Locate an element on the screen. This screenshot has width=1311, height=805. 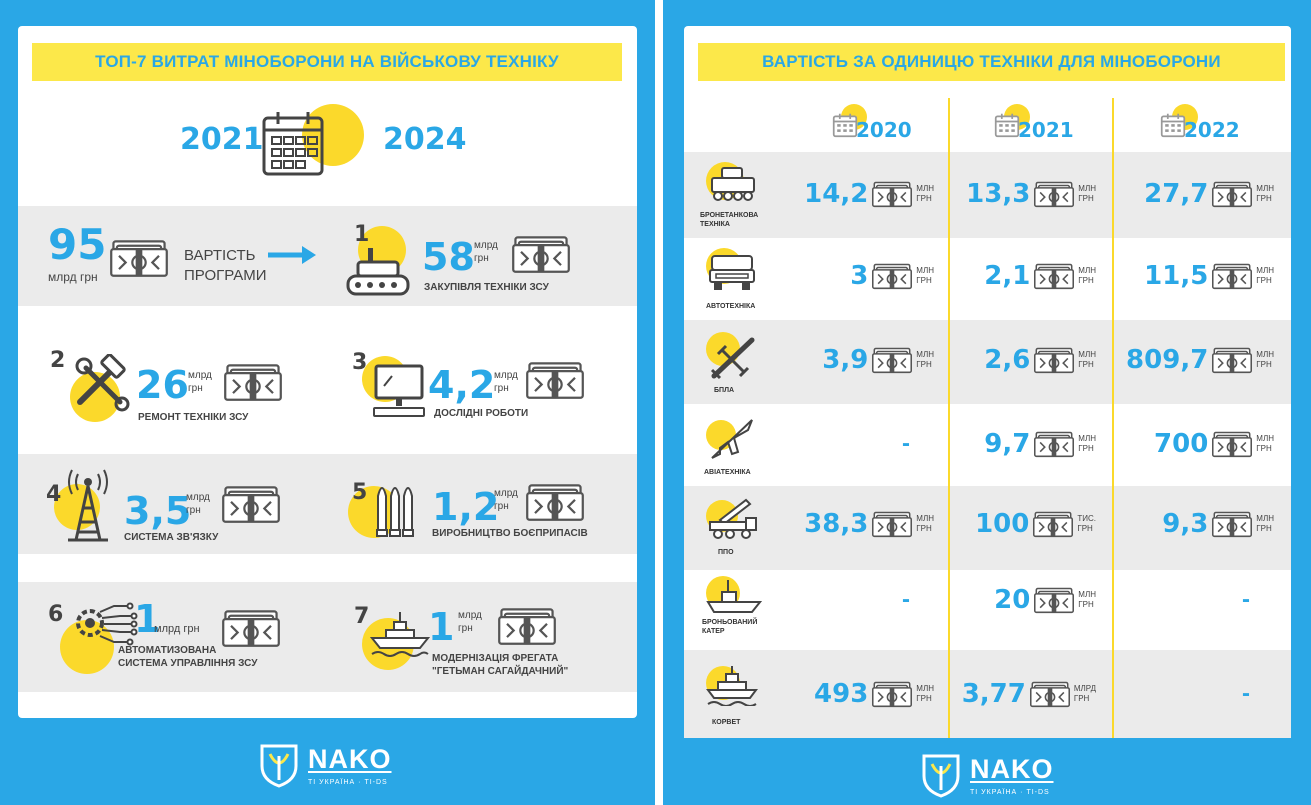
value-cell: 493 МЛН ГРН is located at coordinates (874, 694).